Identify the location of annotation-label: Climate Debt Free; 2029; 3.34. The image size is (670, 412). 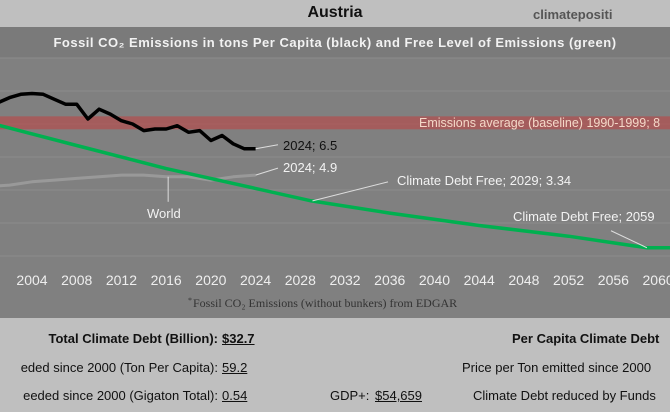
(484, 180).